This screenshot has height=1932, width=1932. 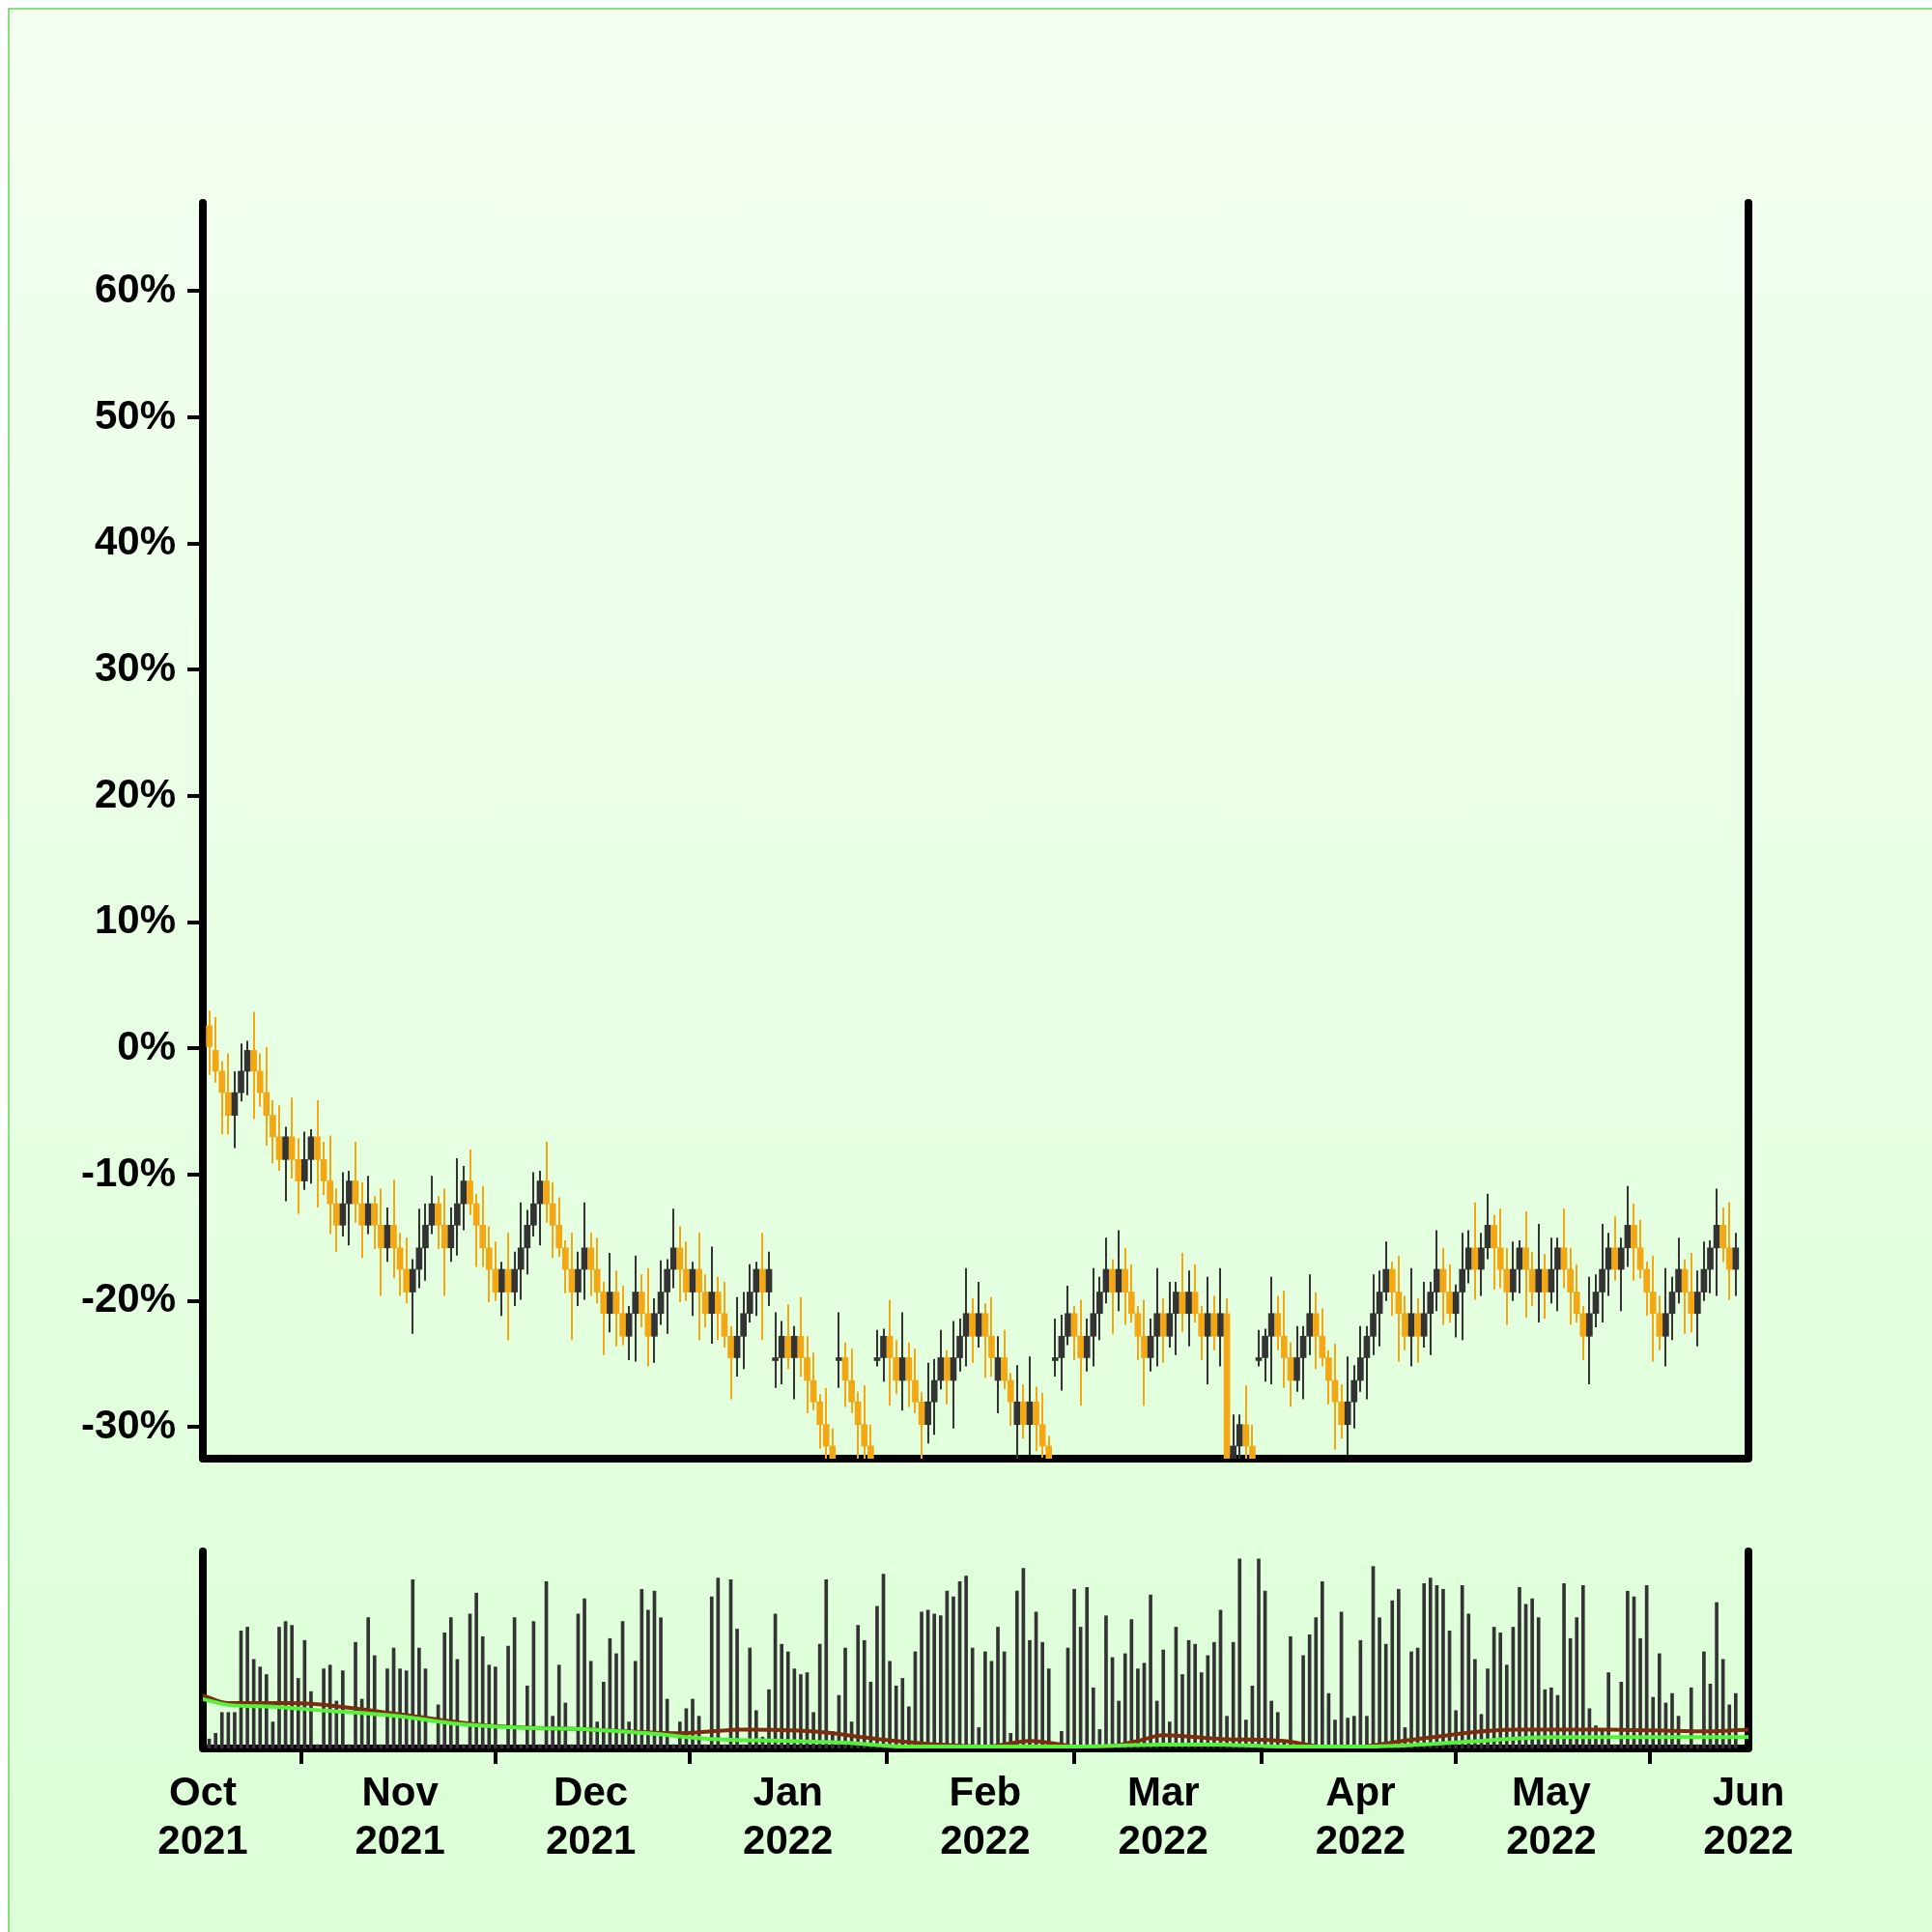 What do you see at coordinates (128, 1424) in the screenshot?
I see `y-tick-label: -30%` at bounding box center [128, 1424].